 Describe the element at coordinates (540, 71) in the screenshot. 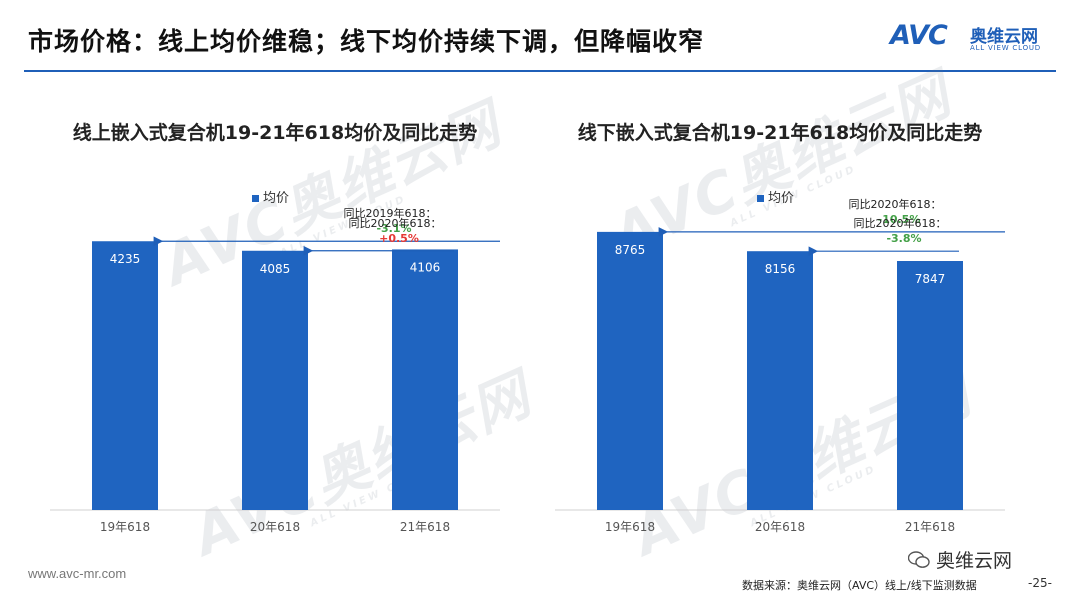

I see `title-divider` at that location.